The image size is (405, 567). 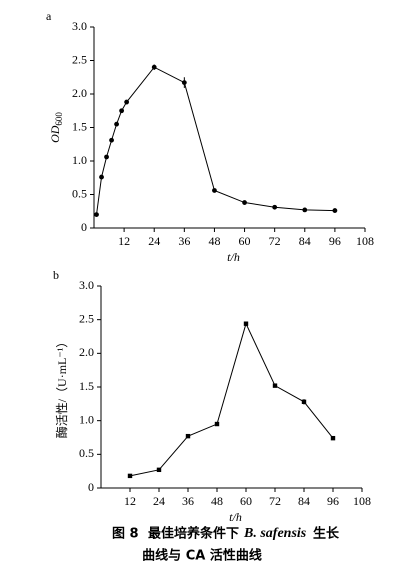 I want to click on caption-text: 曲线与 CA 活性曲线, so click(x=202, y=556).